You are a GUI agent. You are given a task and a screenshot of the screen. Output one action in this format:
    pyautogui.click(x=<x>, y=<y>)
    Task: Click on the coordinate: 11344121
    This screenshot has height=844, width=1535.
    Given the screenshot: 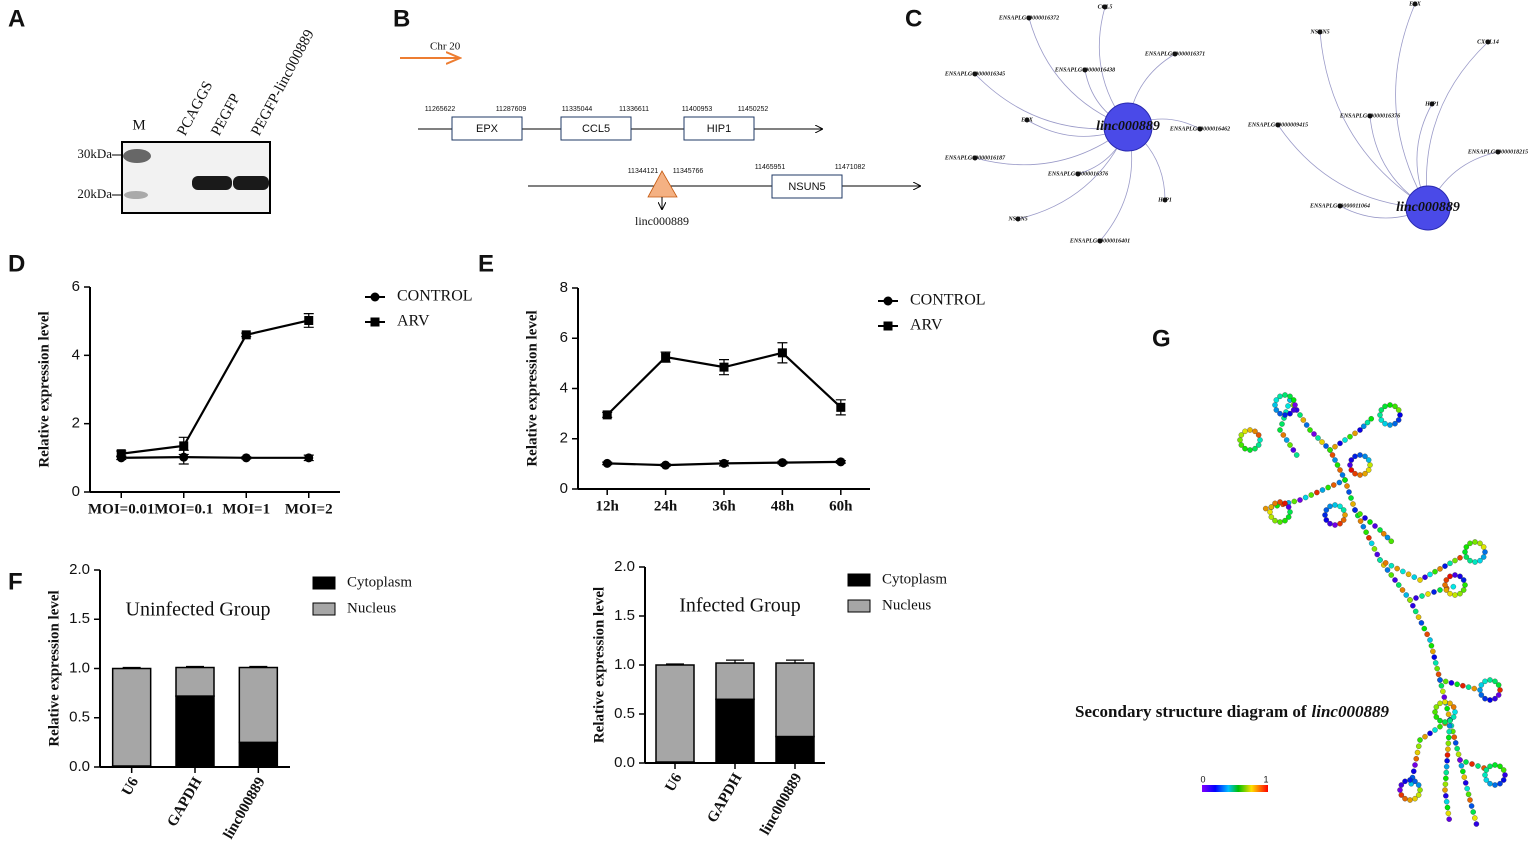 What is the action you would take?
    pyautogui.click(x=643, y=171)
    